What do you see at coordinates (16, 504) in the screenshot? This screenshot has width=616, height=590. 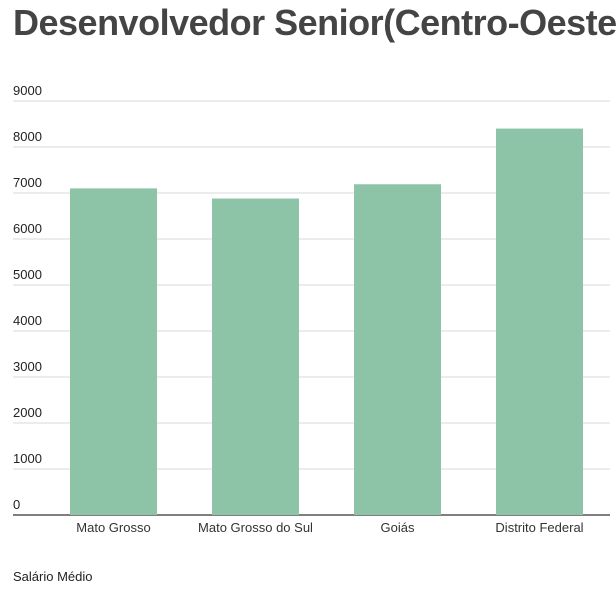 I see `y-tick-label: 0` at bounding box center [16, 504].